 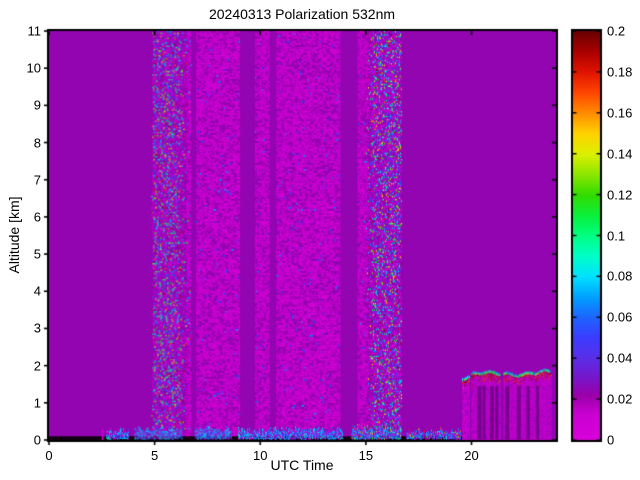 I want to click on y-tick-label: 1, so click(x=37, y=403).